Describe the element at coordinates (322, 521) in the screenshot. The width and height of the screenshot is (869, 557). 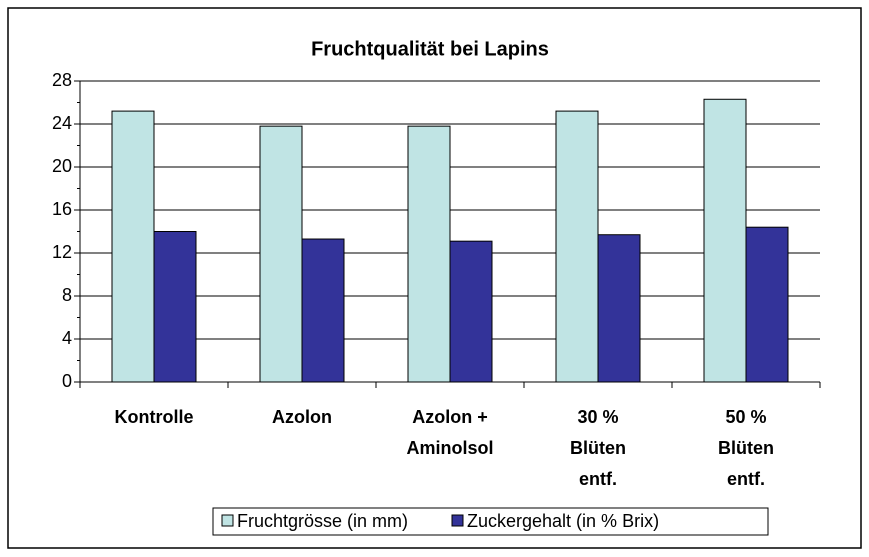
I see `legend-label: Fruchtgrösse (in mm)` at that location.